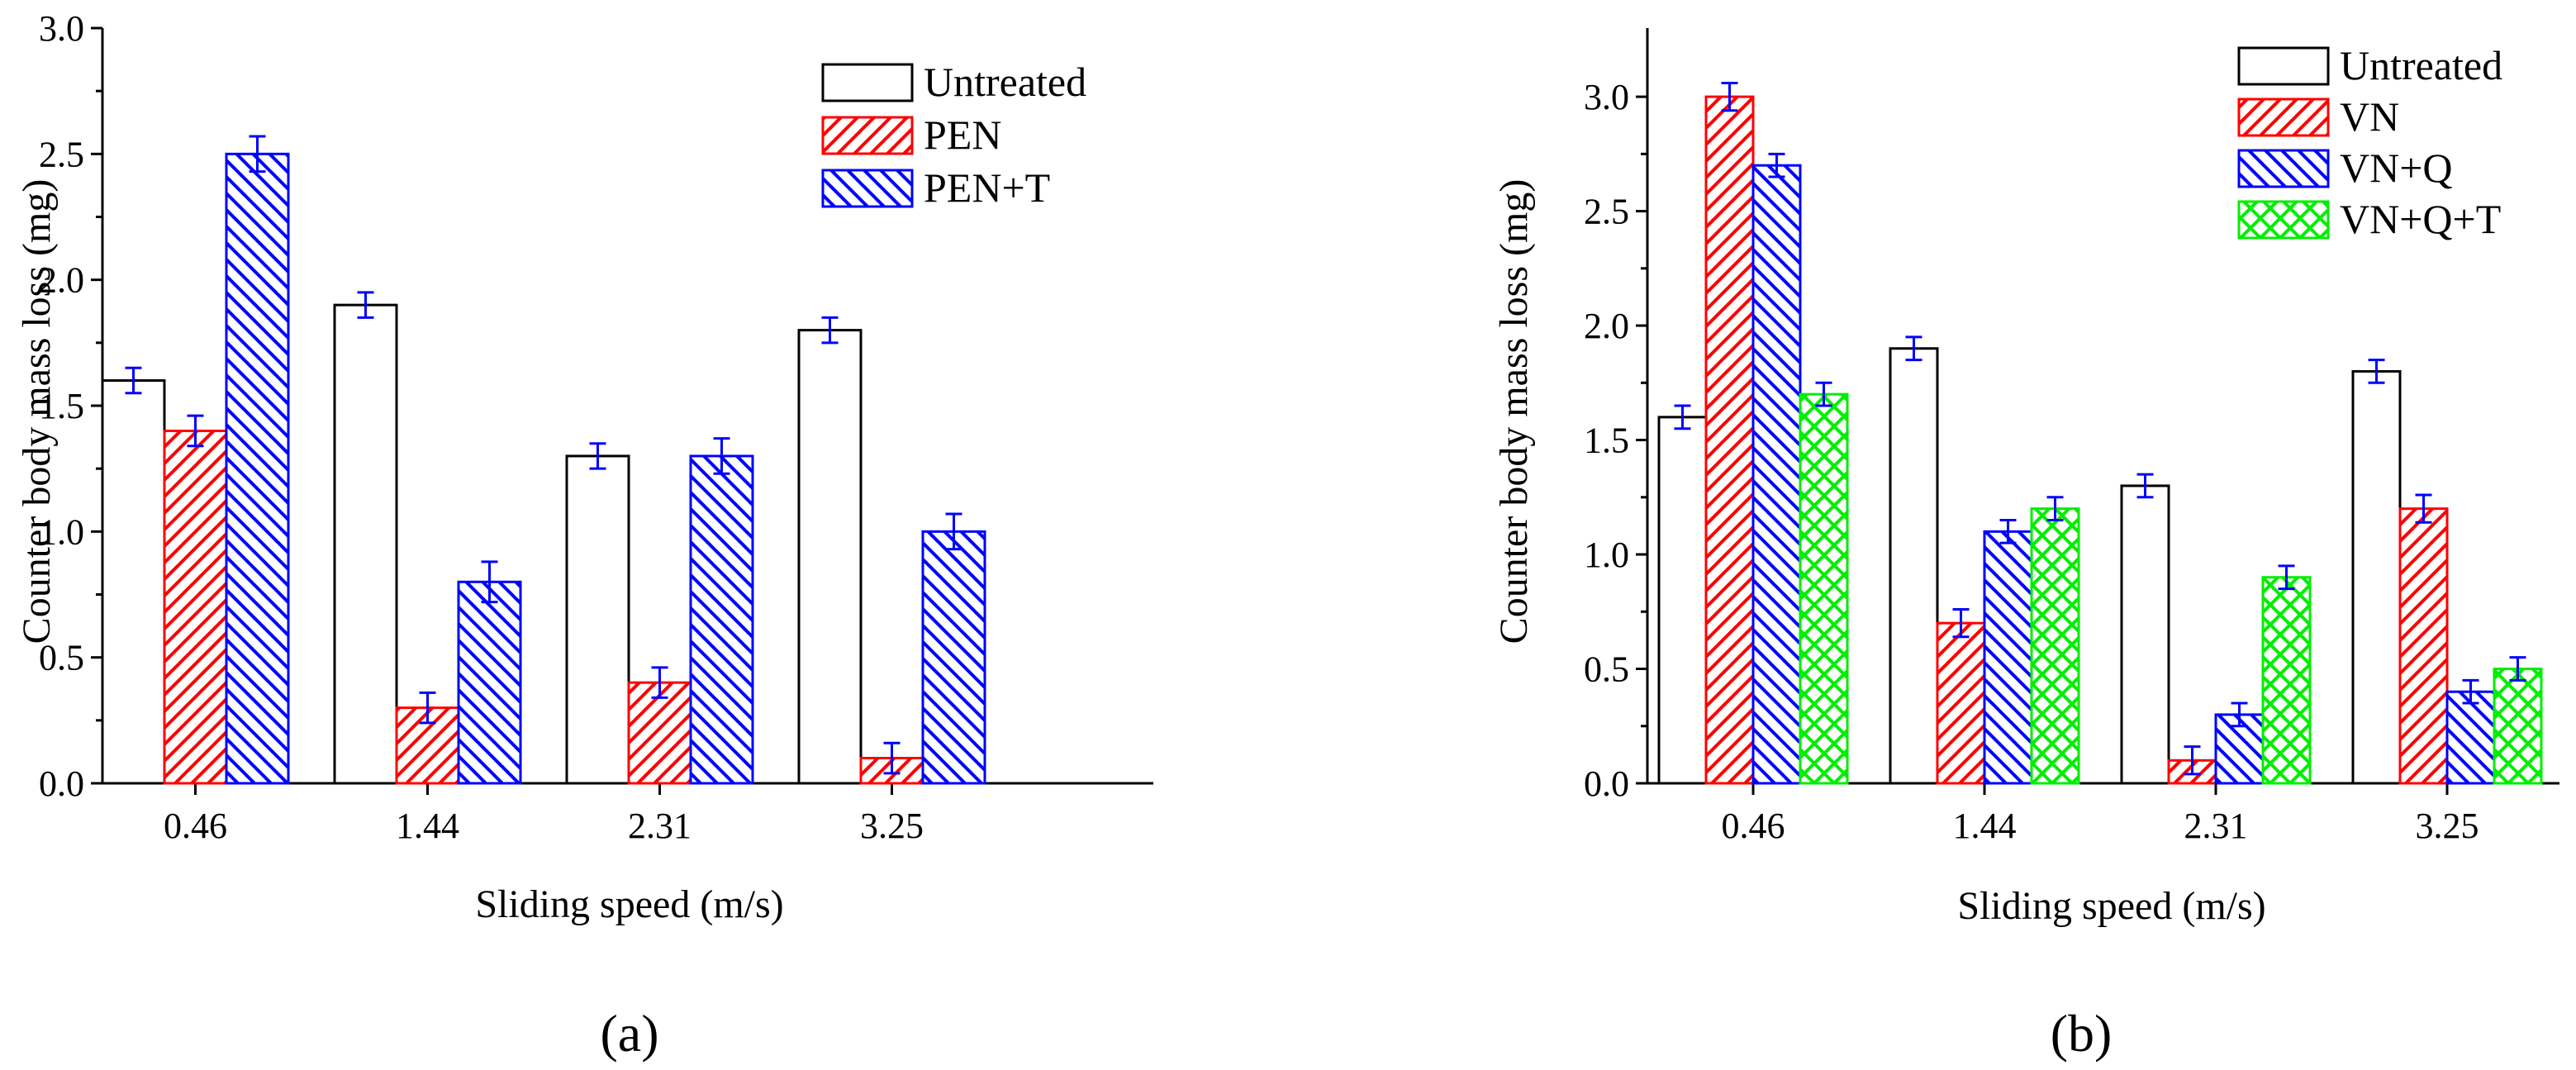 The width and height of the screenshot is (2576, 1070). Describe the element at coordinates (2396, 168) in the screenshot. I see `legend-label: VN+Q` at that location.